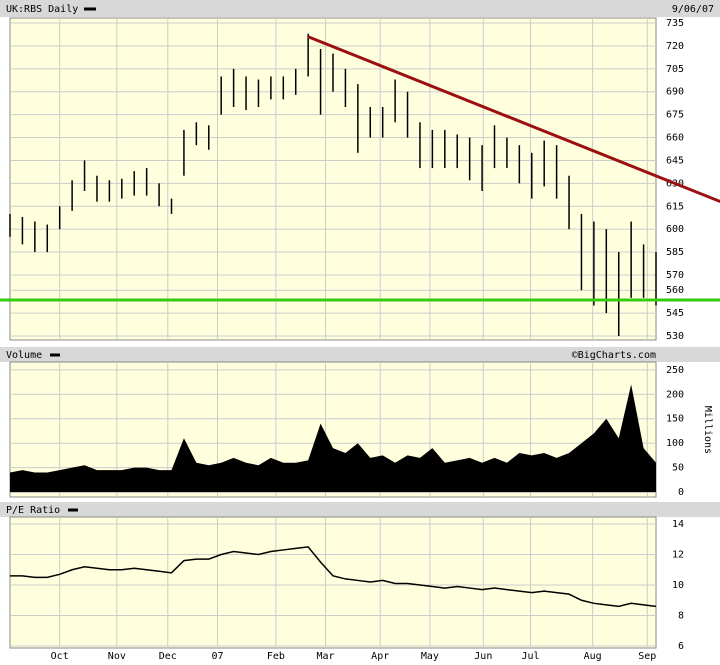 The width and height of the screenshot is (720, 665). What do you see at coordinates (681, 616) in the screenshot?
I see `y-tick-label: 8` at bounding box center [681, 616].